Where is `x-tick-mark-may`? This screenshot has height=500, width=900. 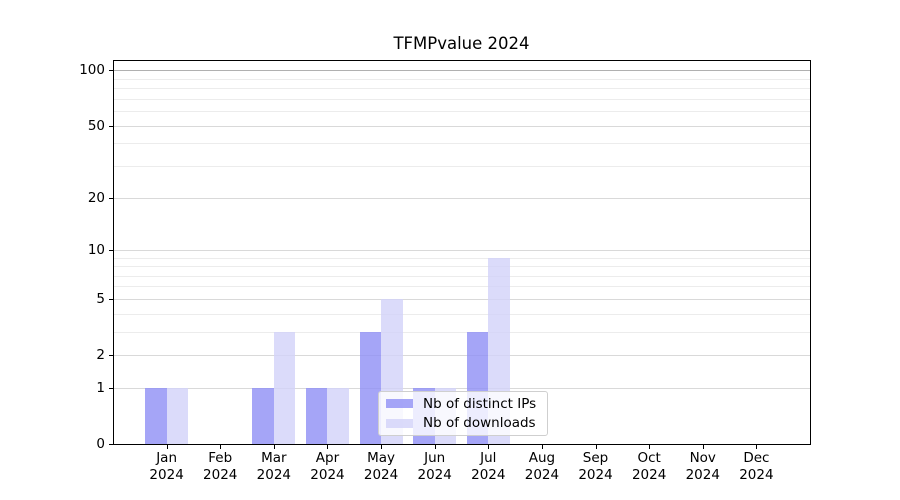 x-tick-mark-may is located at coordinates (382, 447).